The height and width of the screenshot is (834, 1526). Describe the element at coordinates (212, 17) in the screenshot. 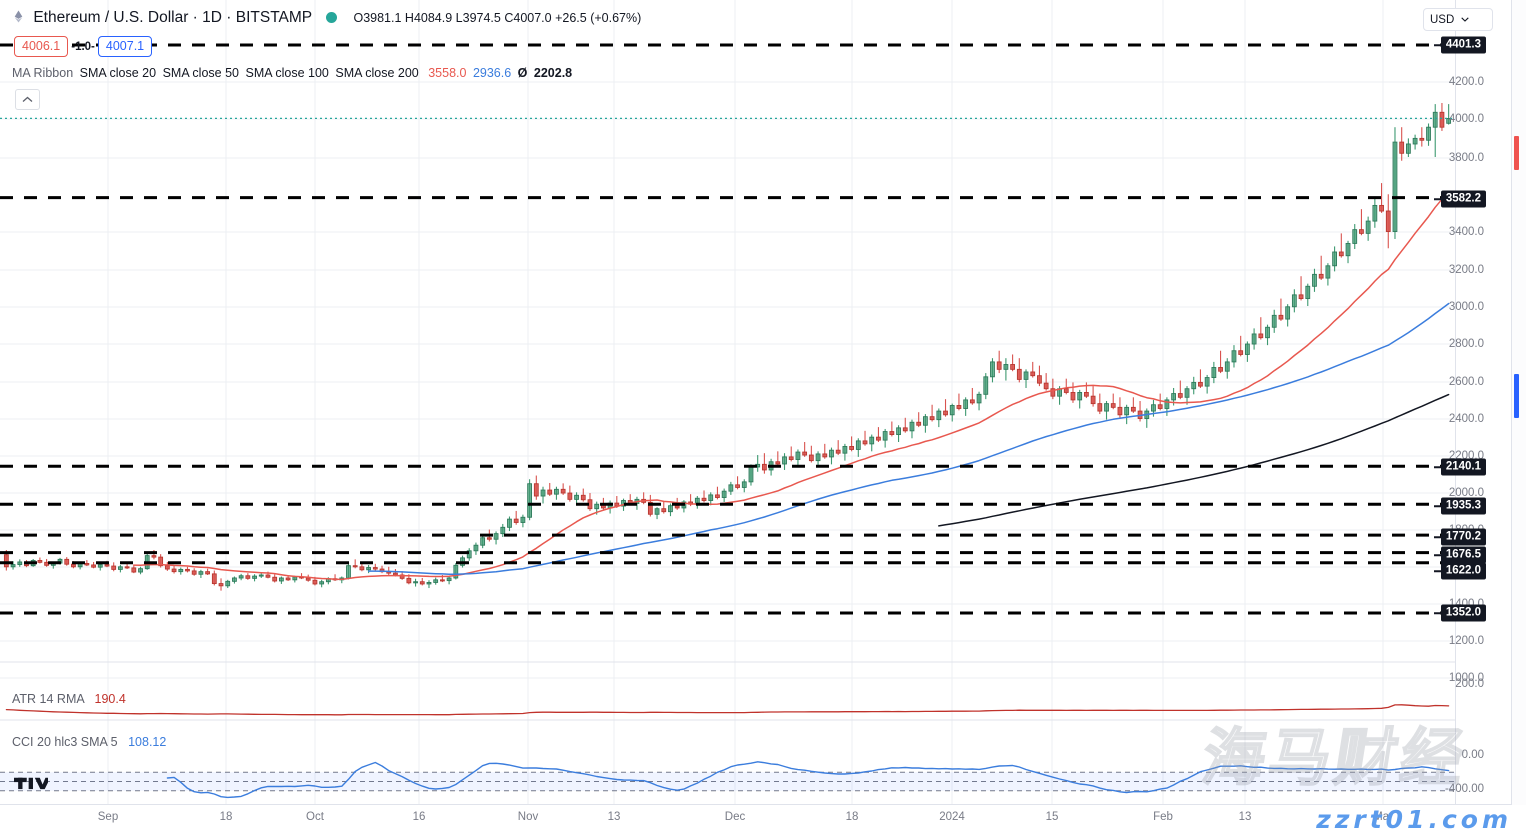

I see `symbol-interval: 1D` at that location.